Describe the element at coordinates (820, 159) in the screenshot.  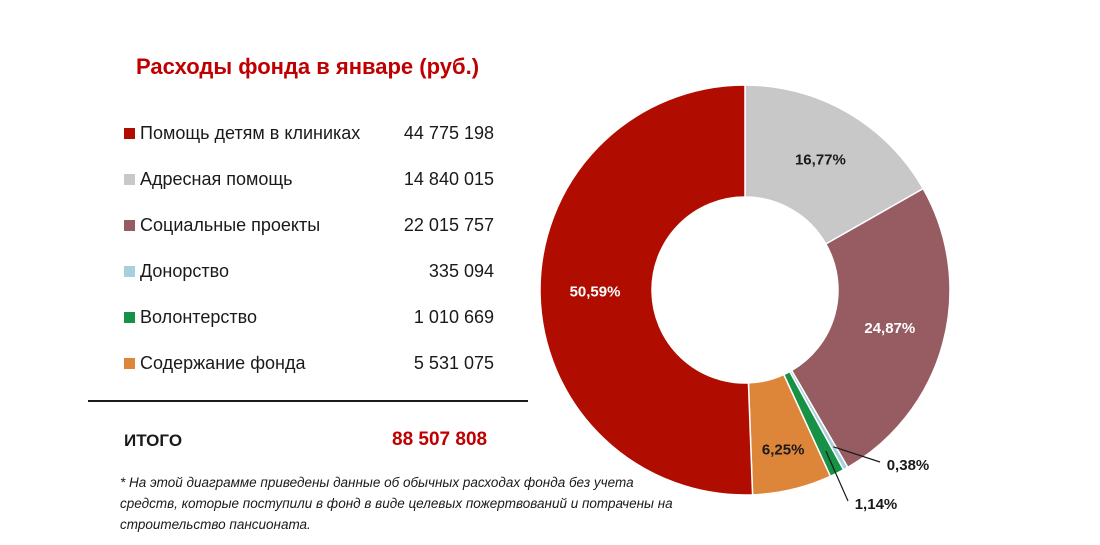
I see `data-label: 16,77%` at that location.